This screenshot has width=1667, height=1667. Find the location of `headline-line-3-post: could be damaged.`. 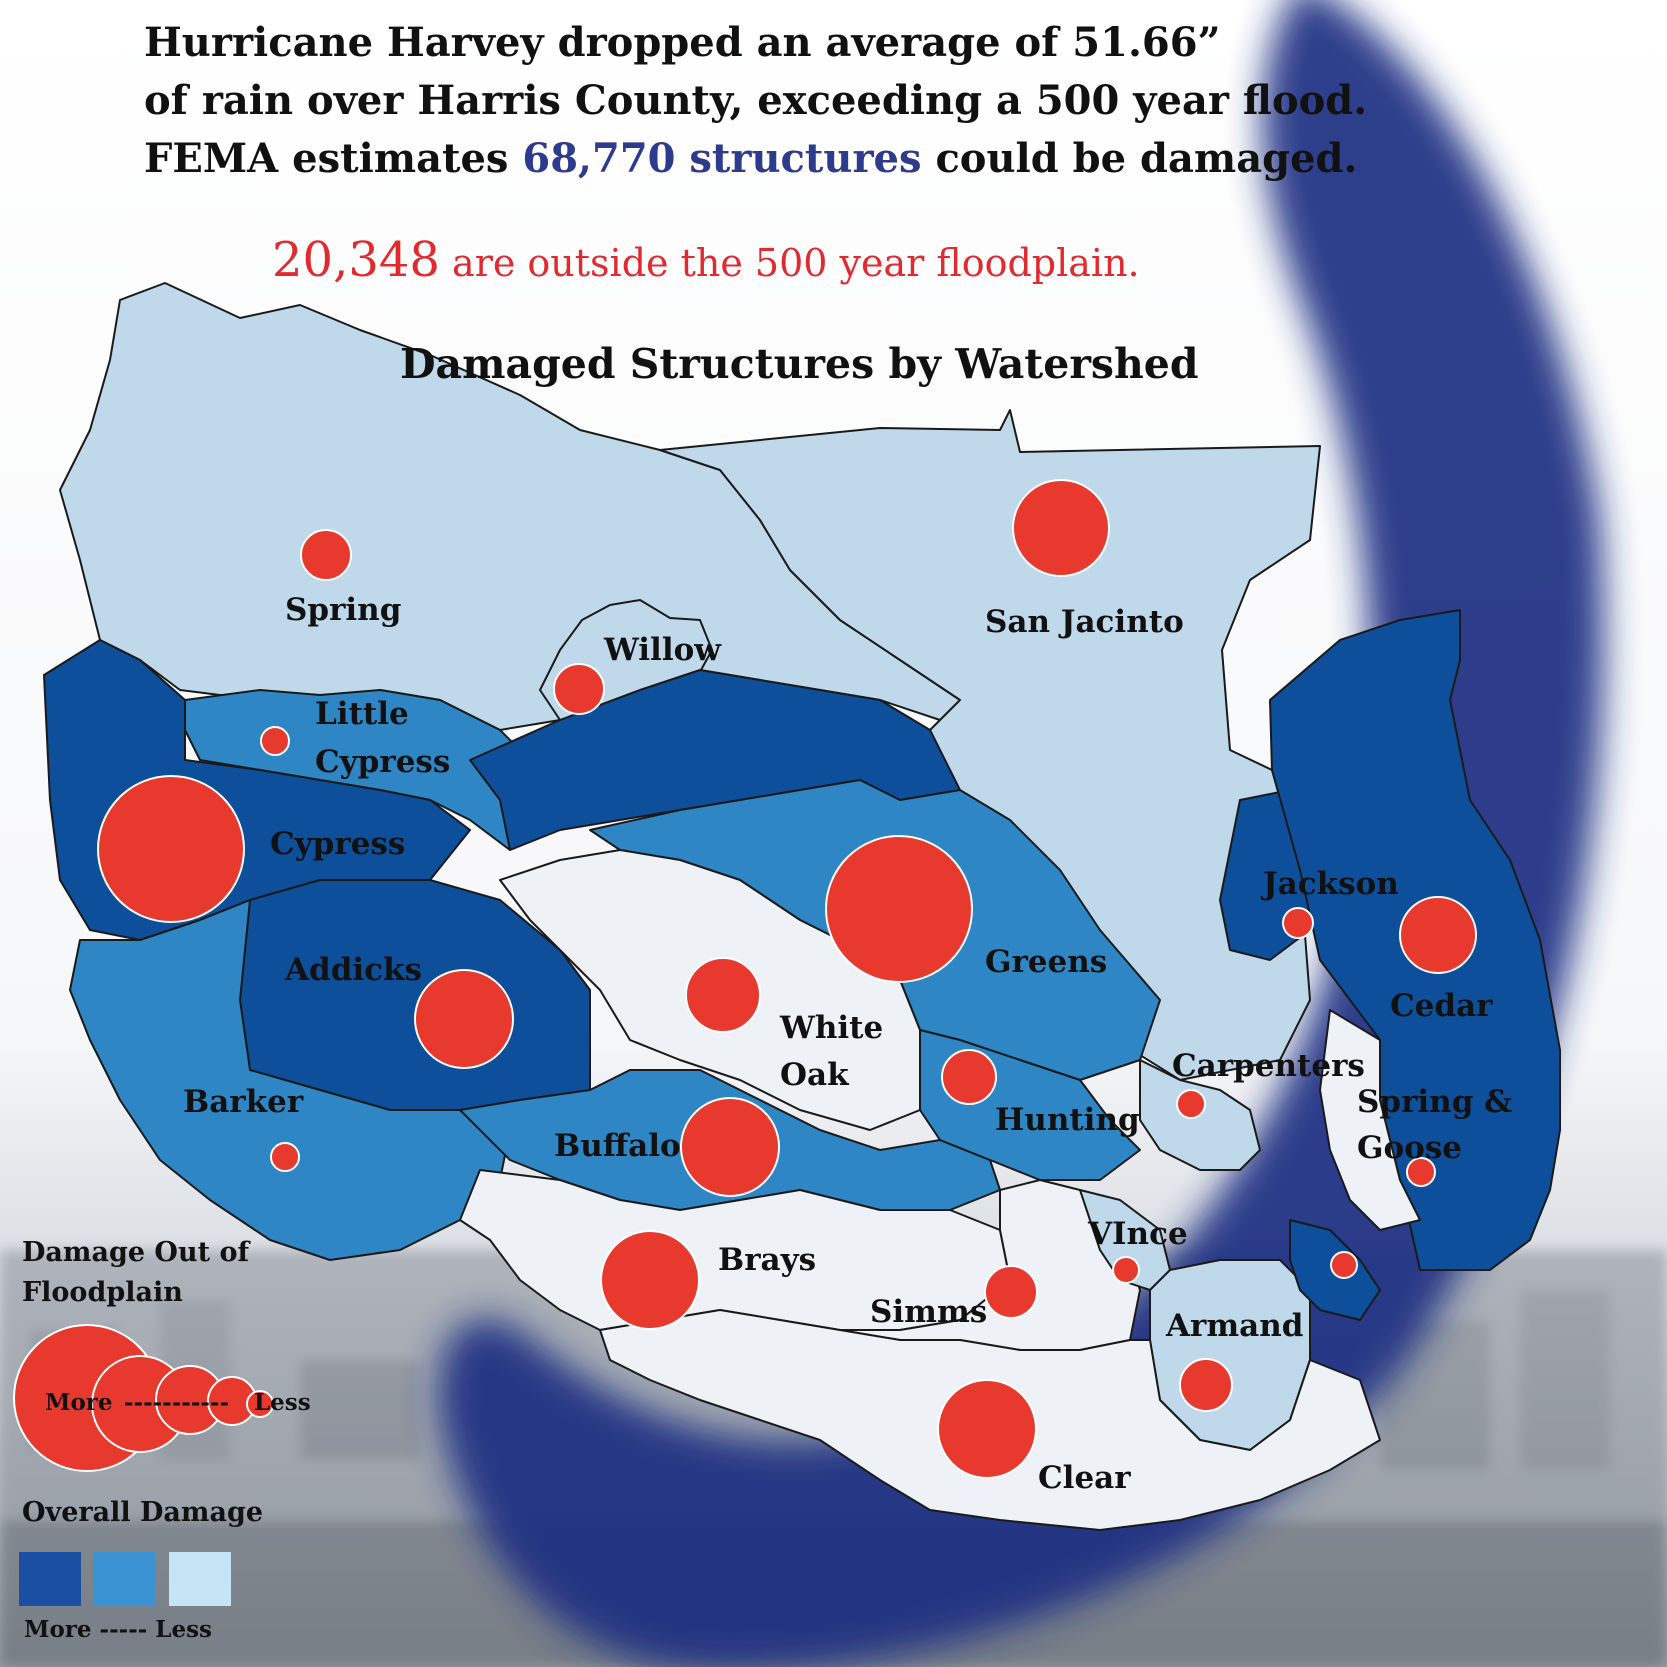

headline-line-3-post: could be damaged. is located at coordinates (1139, 158).